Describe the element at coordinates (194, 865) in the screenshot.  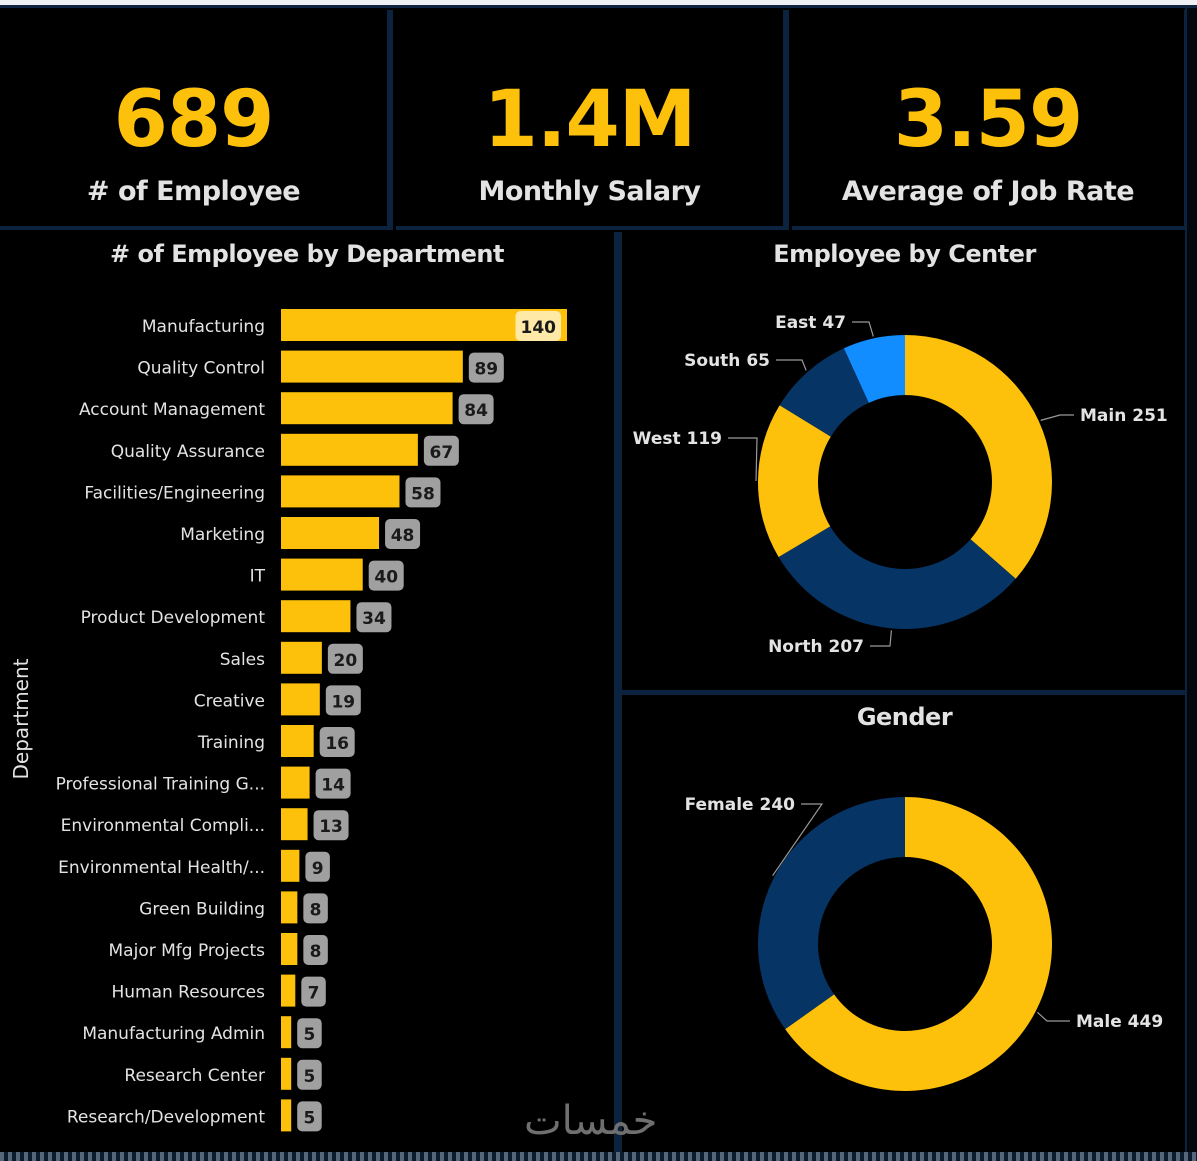
I see `bar-row: Environmental Health/... 9` at that location.